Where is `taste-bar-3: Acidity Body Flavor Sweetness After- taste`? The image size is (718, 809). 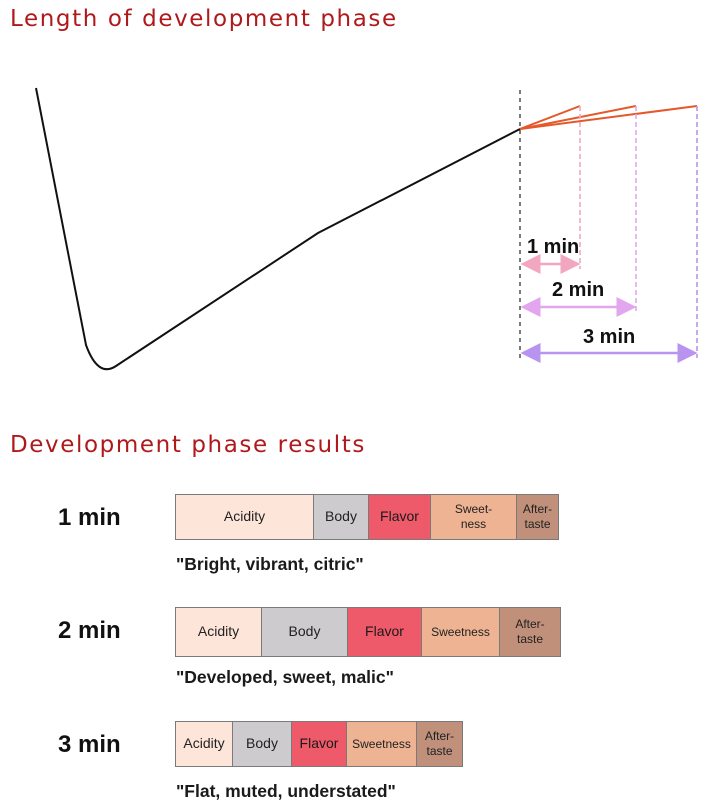
taste-bar-3: Acidity Body Flavor Sweetness After- taste is located at coordinates (319, 744).